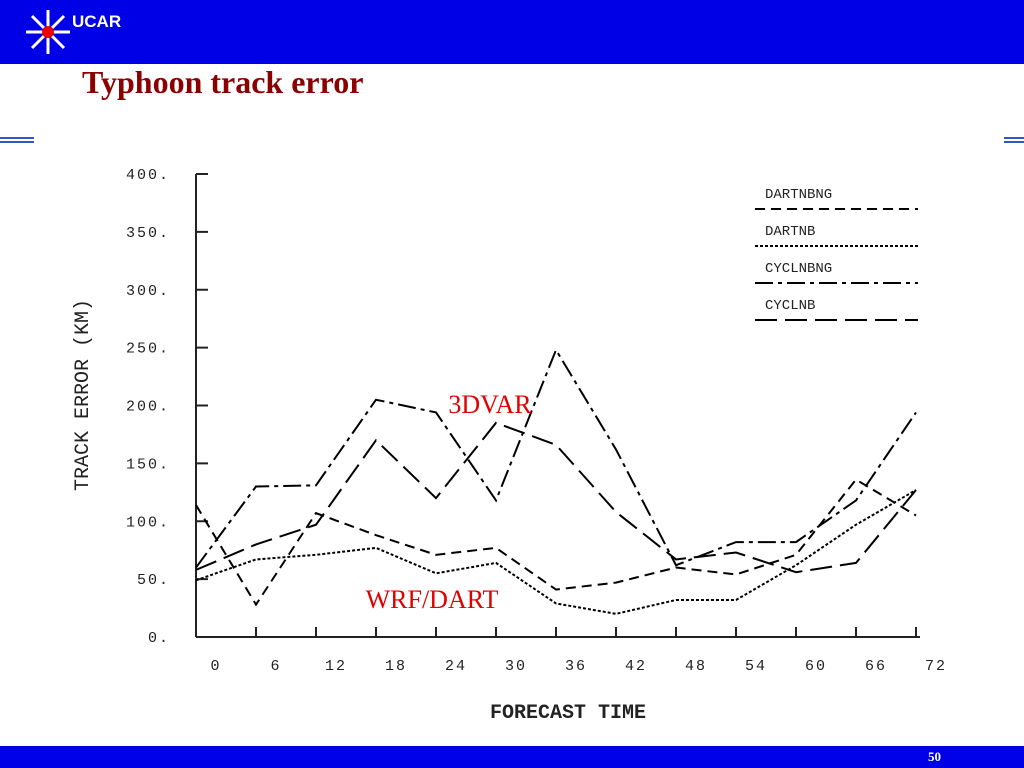 The image size is (1024, 768). What do you see at coordinates (97, 21) in the screenshot?
I see `logo-text: UCAR` at bounding box center [97, 21].